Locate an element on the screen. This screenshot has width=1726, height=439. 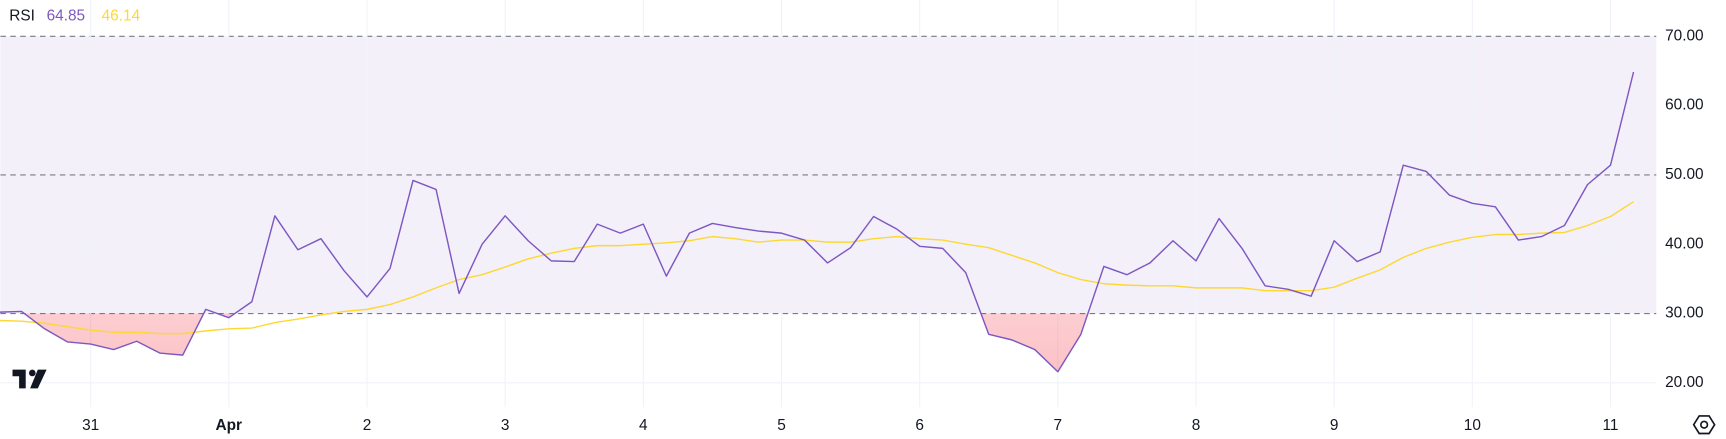
x-tick-label: 4 is located at coordinates (643, 425).